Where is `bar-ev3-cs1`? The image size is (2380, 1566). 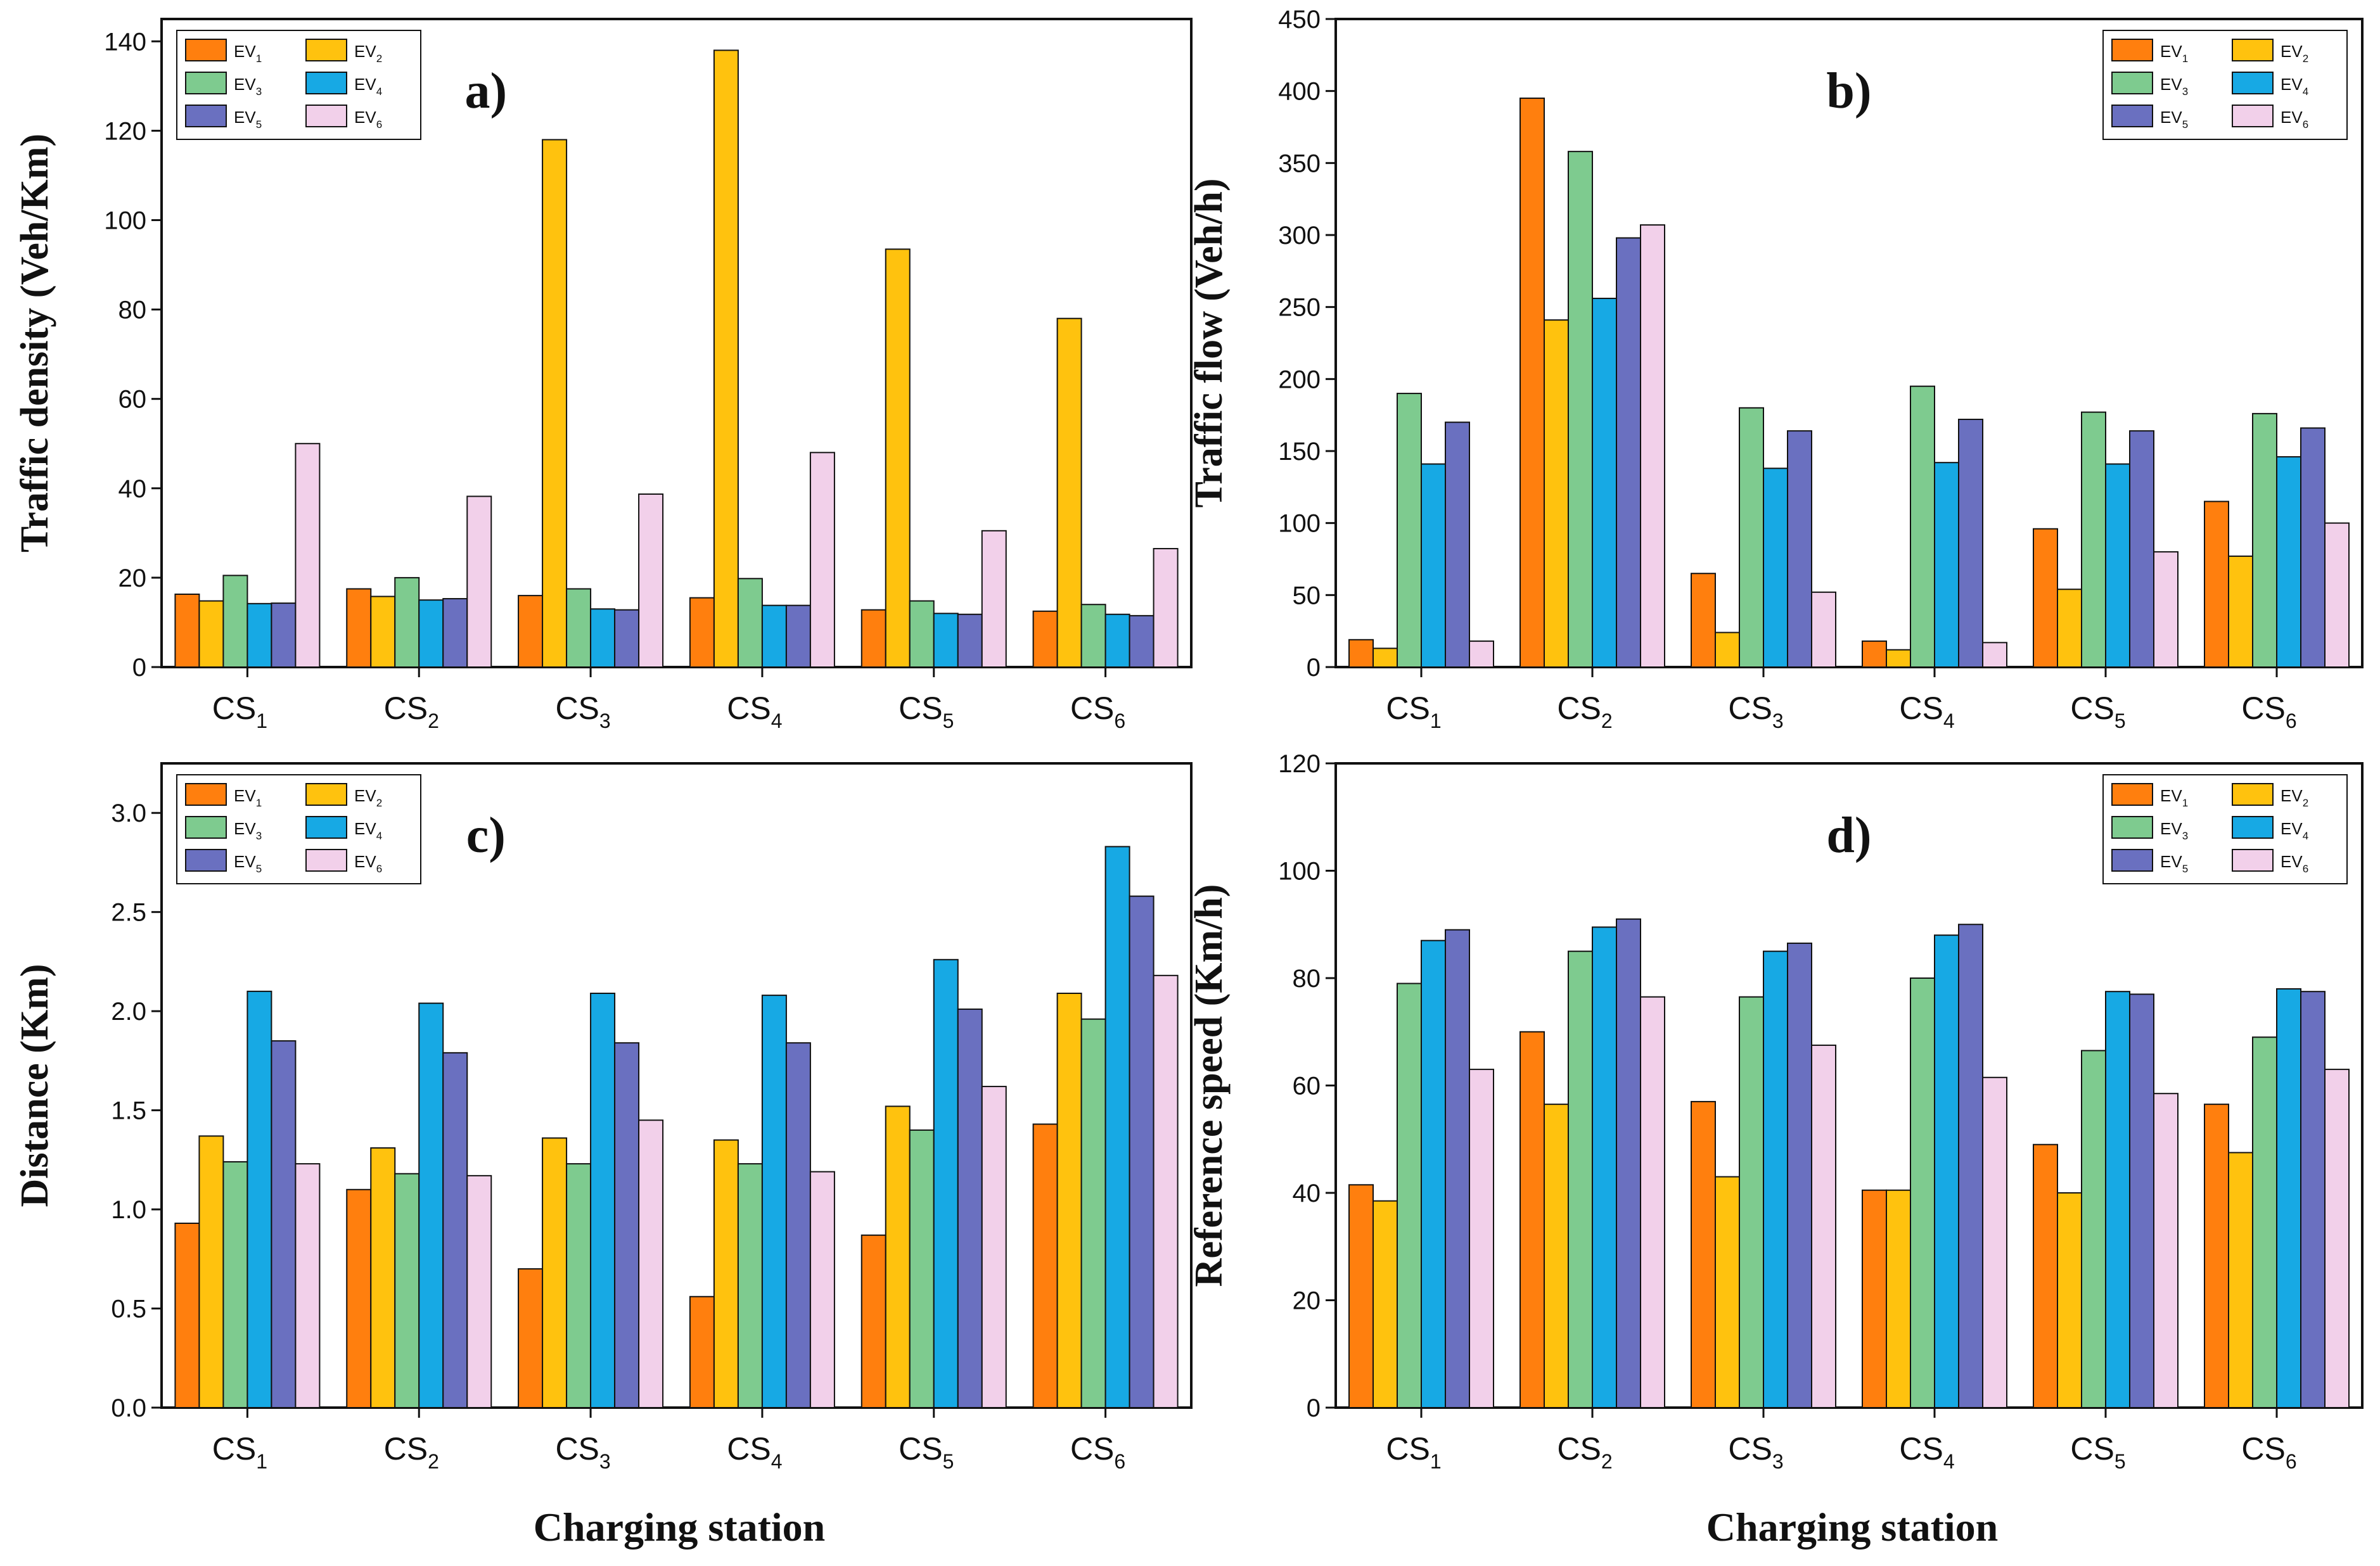
bar-ev3-cs1 is located at coordinates (1409, 1195).